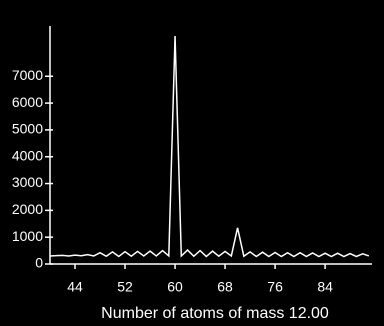 Image resolution: width=384 pixels, height=326 pixels. I want to click on y-tick-label: 0, so click(39, 263).